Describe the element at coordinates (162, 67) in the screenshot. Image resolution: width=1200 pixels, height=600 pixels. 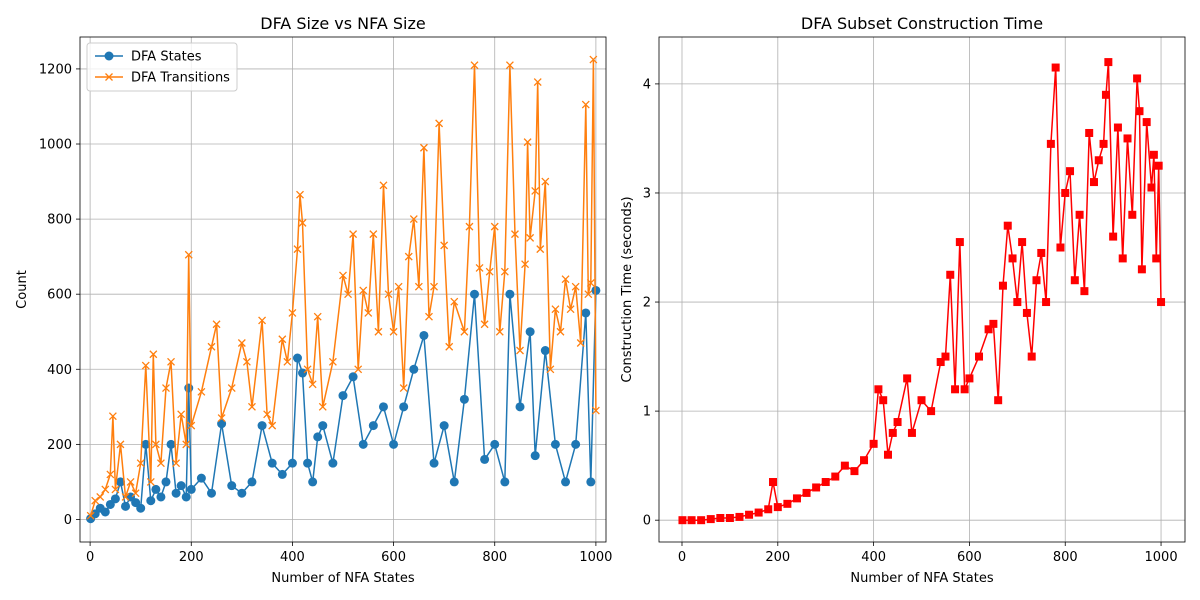
I see `legend: DFA States DFA Transitions` at that location.